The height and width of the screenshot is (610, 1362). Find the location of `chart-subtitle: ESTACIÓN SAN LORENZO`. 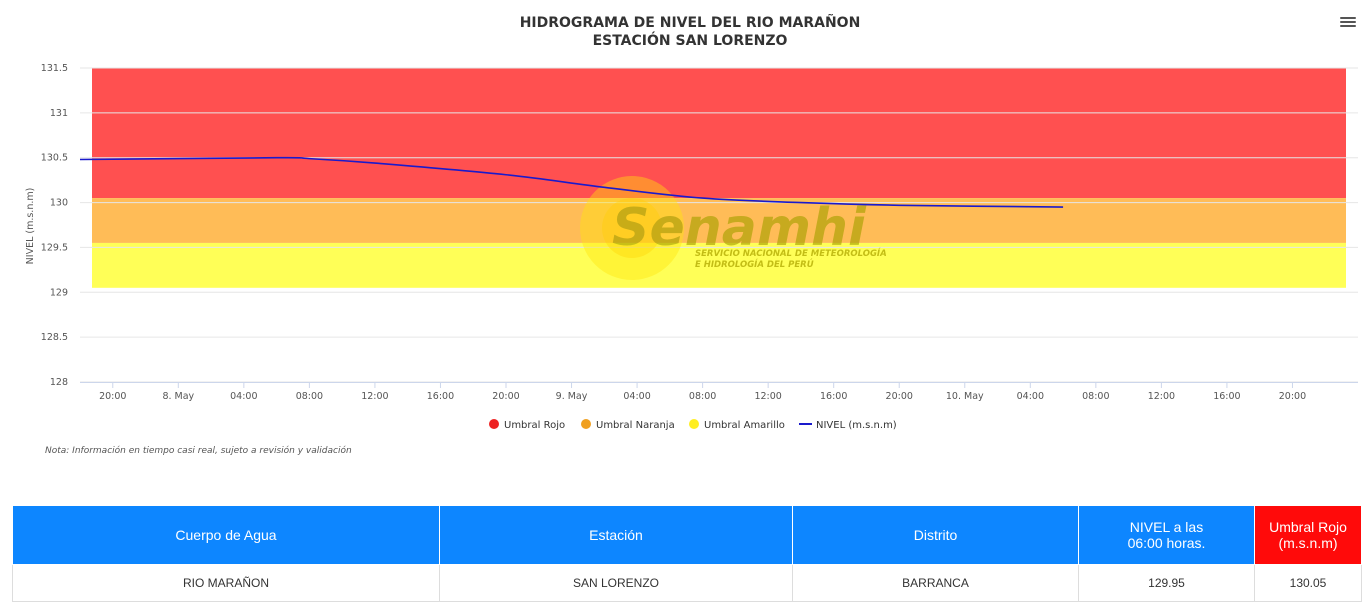

chart-subtitle: ESTACIÓN SAN LORENZO is located at coordinates (690, 40).